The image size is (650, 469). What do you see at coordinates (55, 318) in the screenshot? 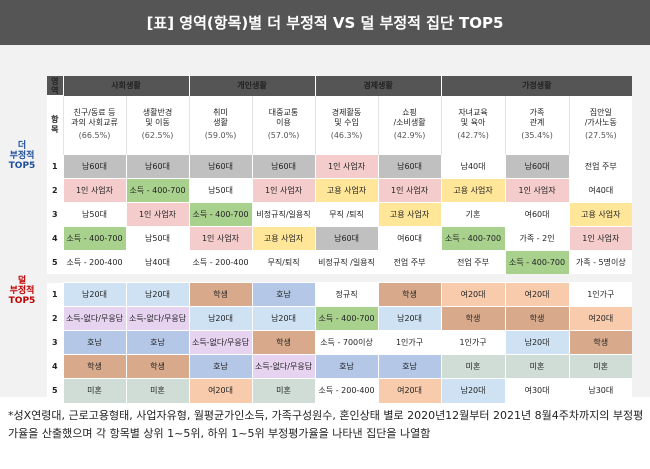
I see `rank-number: 2` at bounding box center [55, 318].